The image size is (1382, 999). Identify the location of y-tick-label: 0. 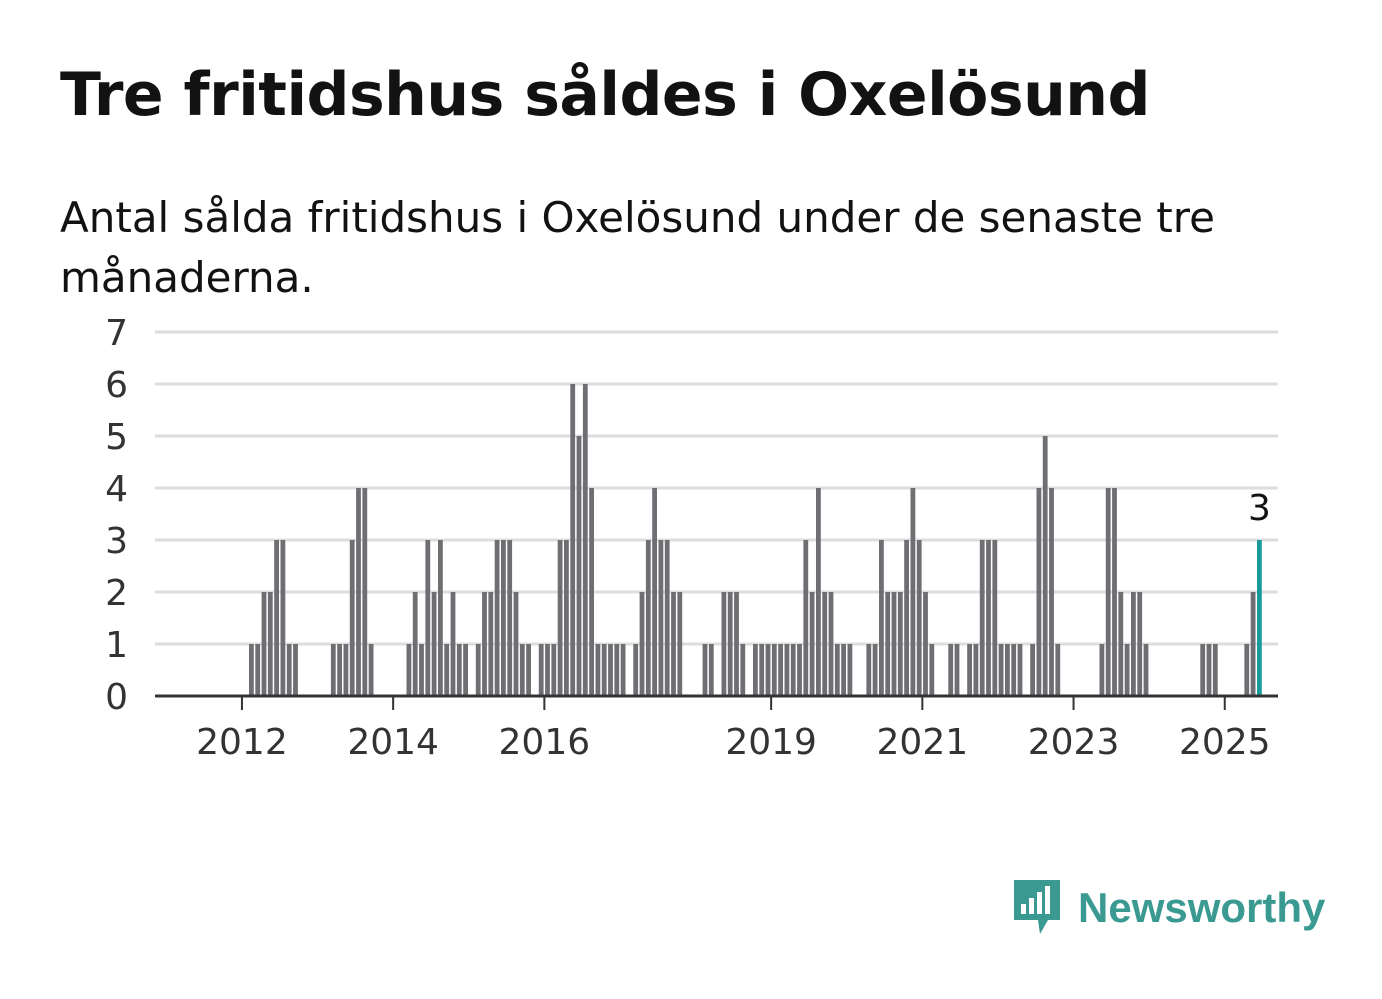
(116, 697).